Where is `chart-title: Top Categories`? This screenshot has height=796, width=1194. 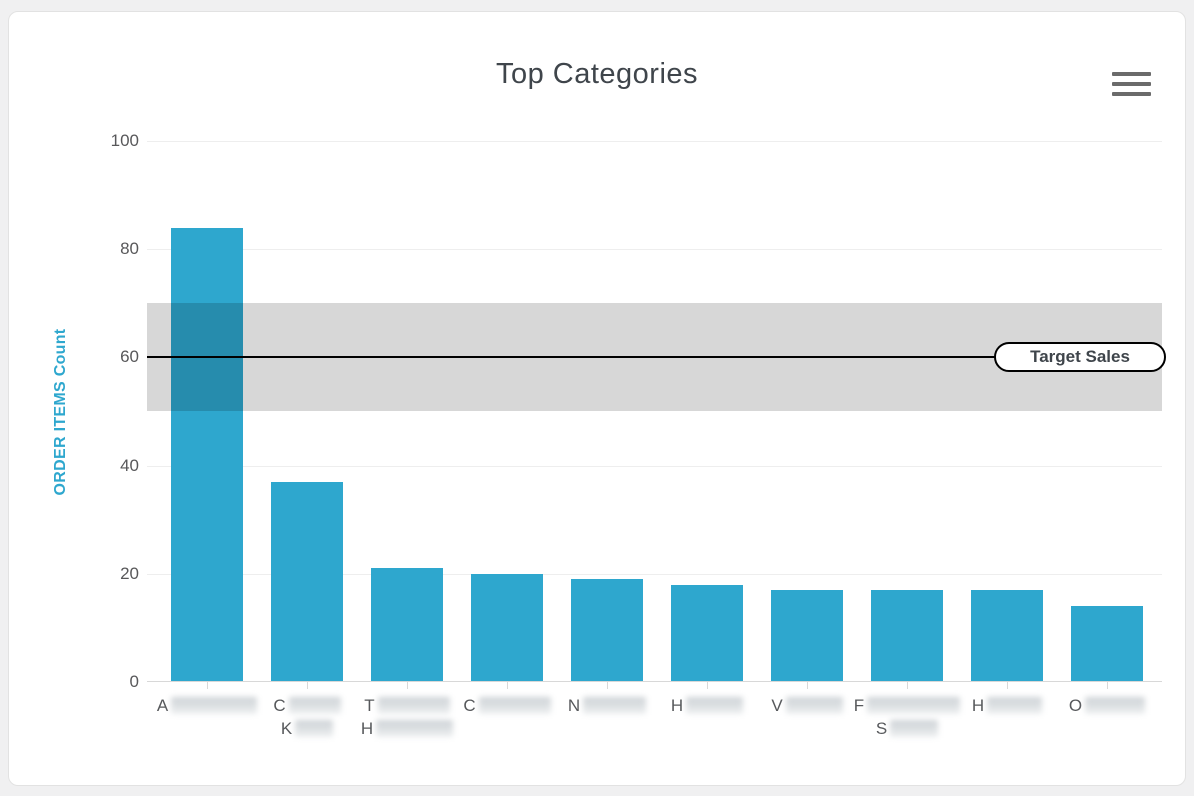 chart-title: Top Categories is located at coordinates (597, 74).